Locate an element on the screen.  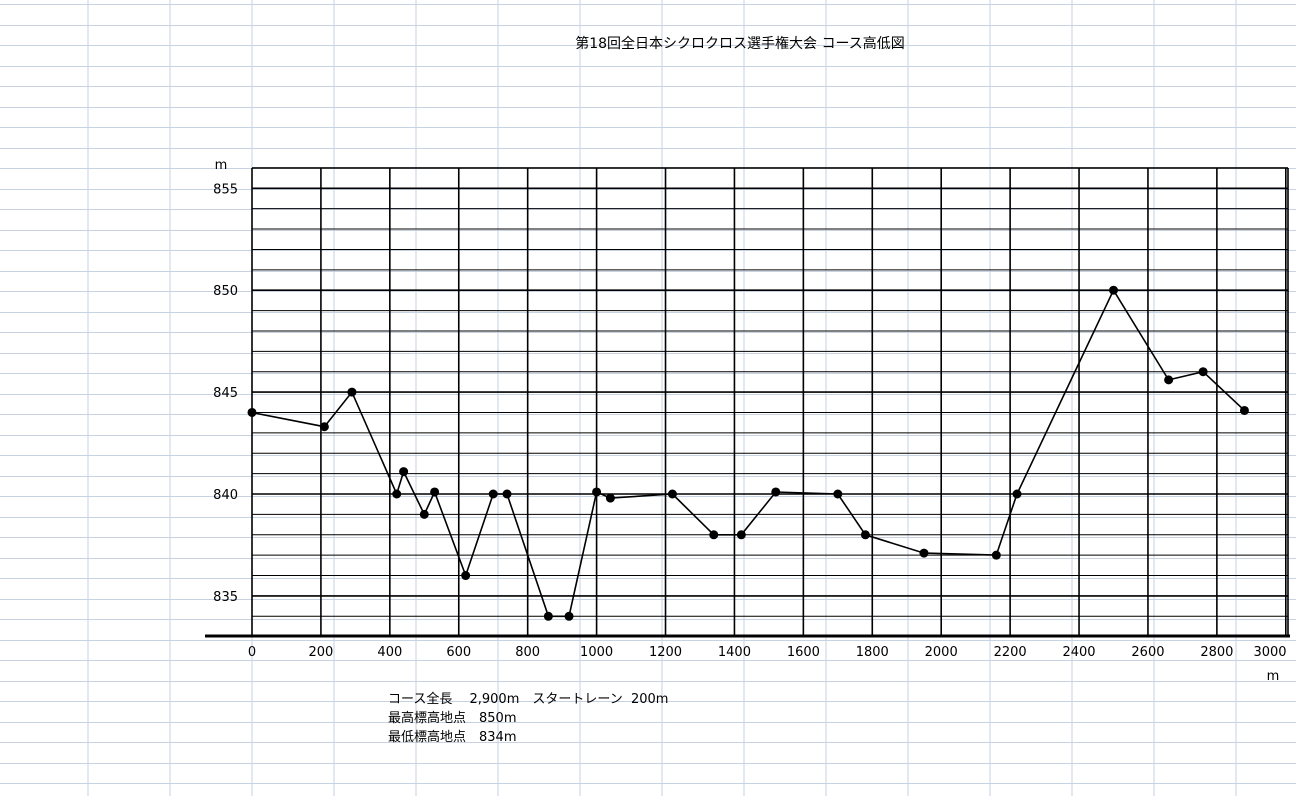
chart-title: 第18回全日本シクロクロス選手権大会 コース高低図 is located at coordinates (740, 43).